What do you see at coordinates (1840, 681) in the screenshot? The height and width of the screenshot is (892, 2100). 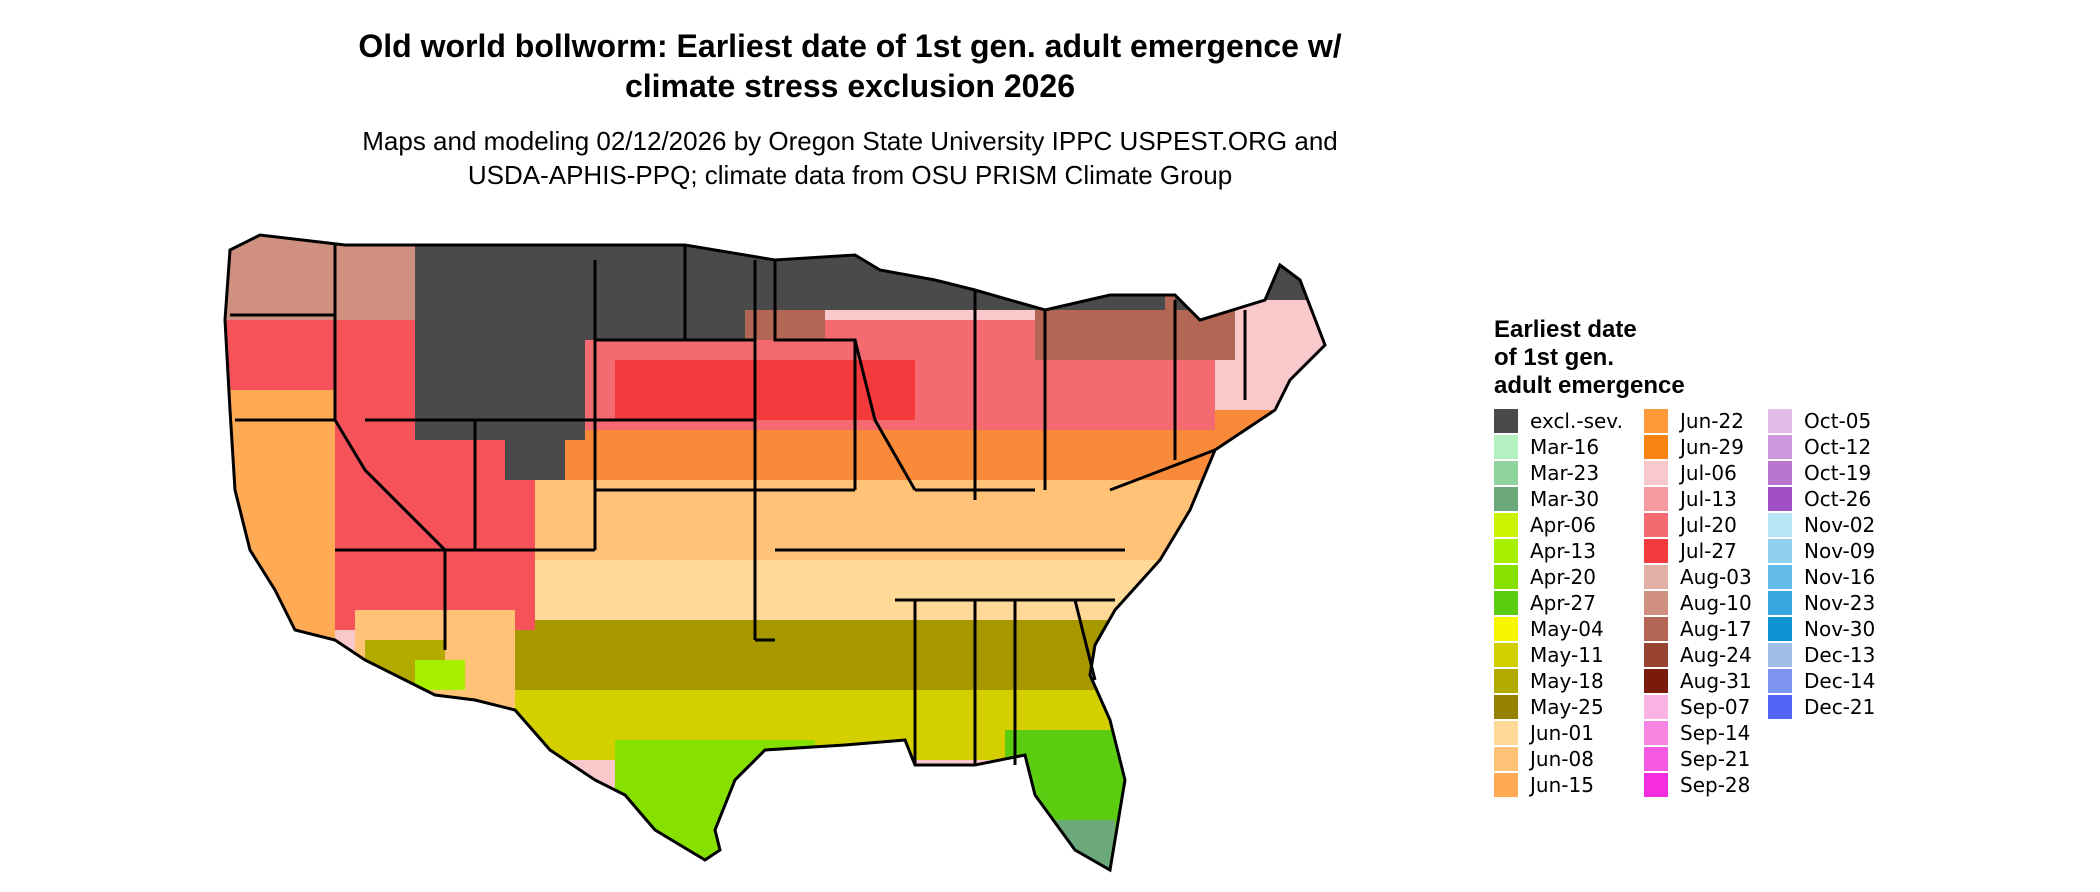 I see `legend-label: Dec-14` at bounding box center [1840, 681].